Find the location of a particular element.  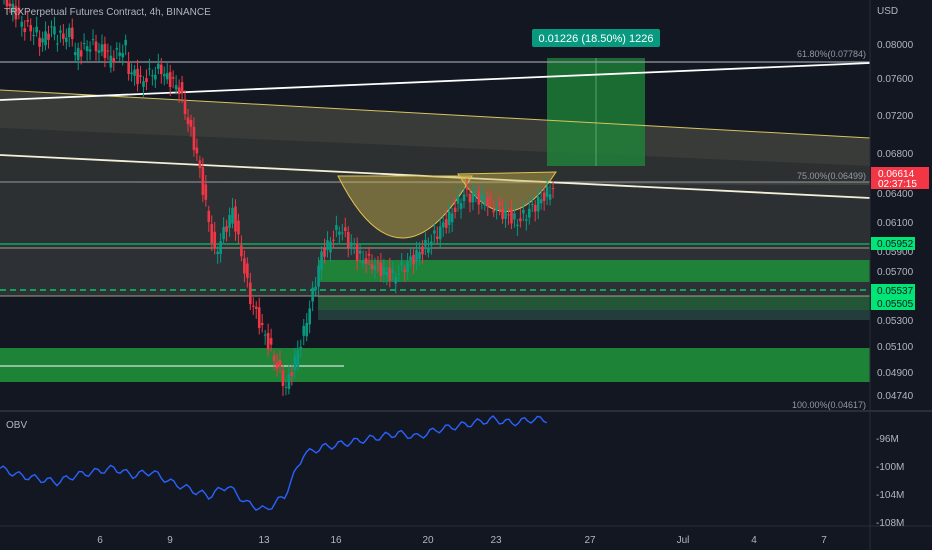

time-axis-ticks: 6 9 13 16 20 23 27 Jul 4 7 is located at coordinates (462, 540).